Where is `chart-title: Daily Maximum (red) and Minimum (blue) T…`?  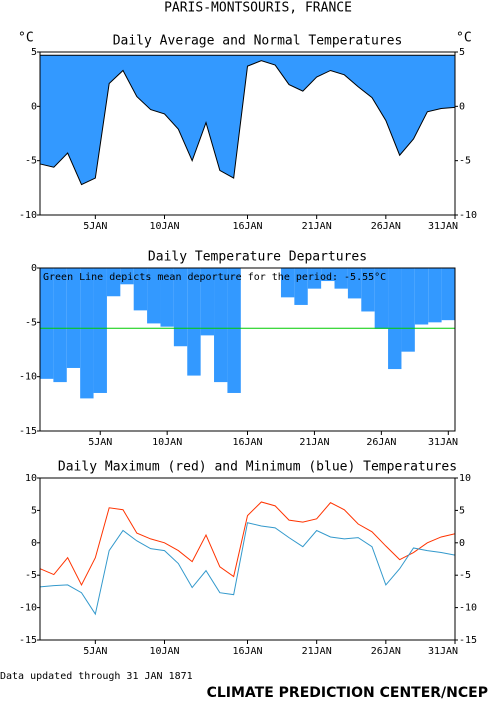 chart-title: Daily Maximum (red) and Minimum (blue) T… is located at coordinates (257, 467).